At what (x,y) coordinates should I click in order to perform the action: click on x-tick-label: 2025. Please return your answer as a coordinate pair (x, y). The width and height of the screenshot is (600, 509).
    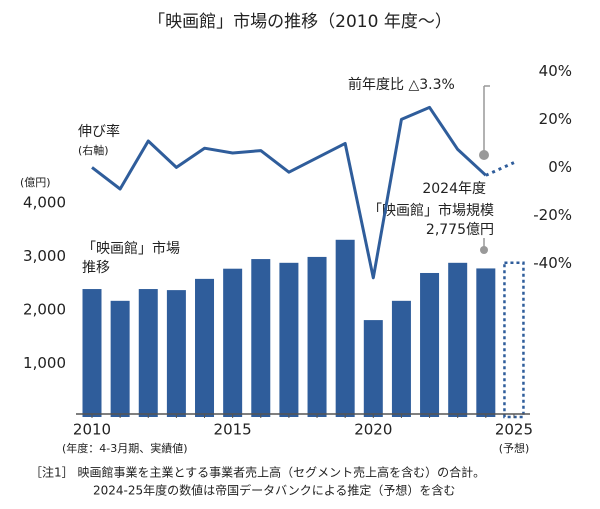
    Looking at the image, I should click on (514, 430).